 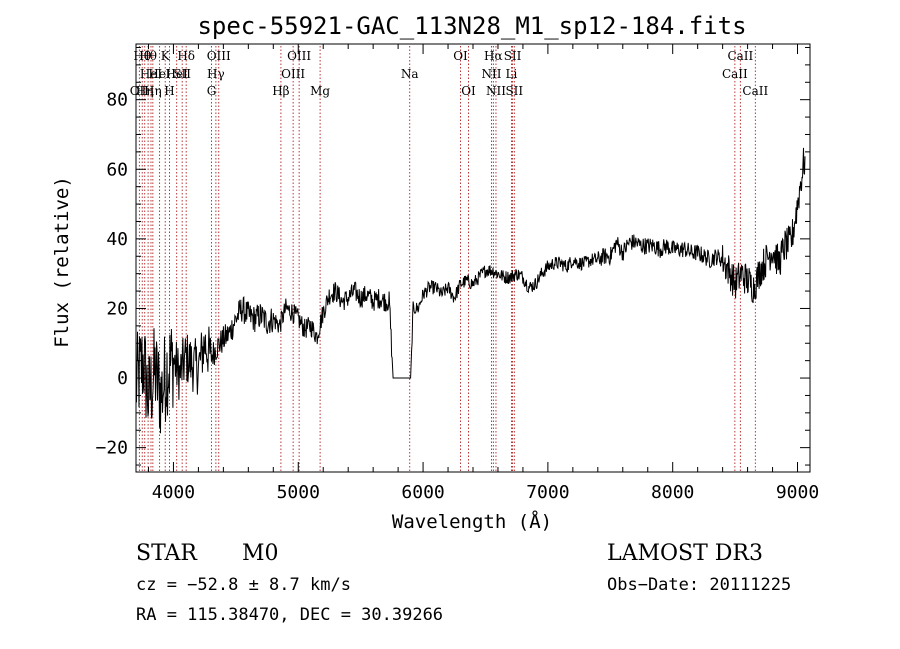 What do you see at coordinates (117, 169) in the screenshot?
I see `y-tick-label: 60` at bounding box center [117, 169].